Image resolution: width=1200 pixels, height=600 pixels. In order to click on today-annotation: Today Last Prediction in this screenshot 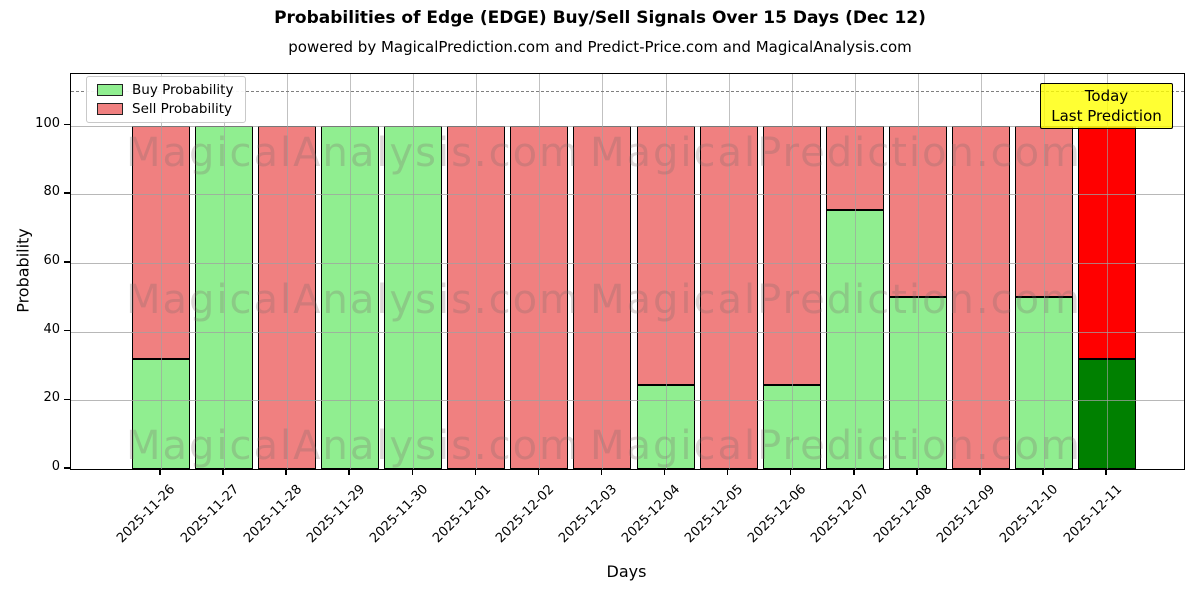, I will do `click(1106, 106)`.